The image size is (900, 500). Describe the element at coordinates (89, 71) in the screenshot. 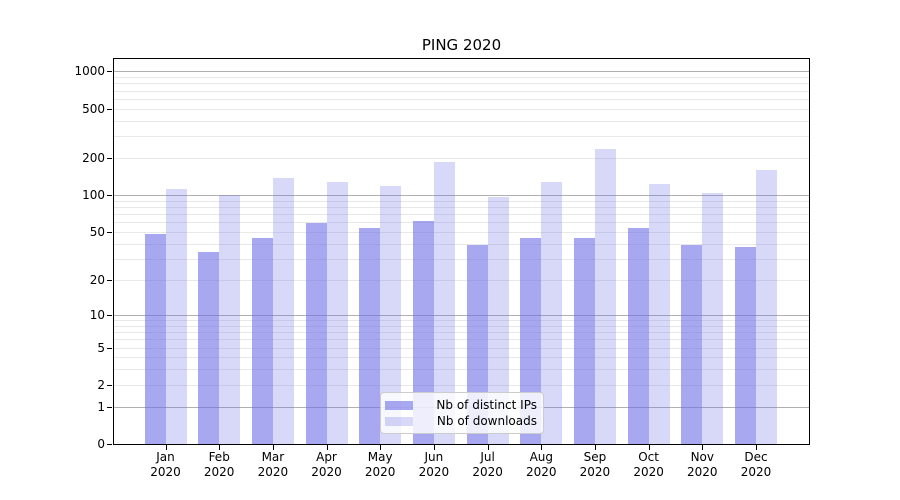

I see `y-tick-label: 1000` at that location.